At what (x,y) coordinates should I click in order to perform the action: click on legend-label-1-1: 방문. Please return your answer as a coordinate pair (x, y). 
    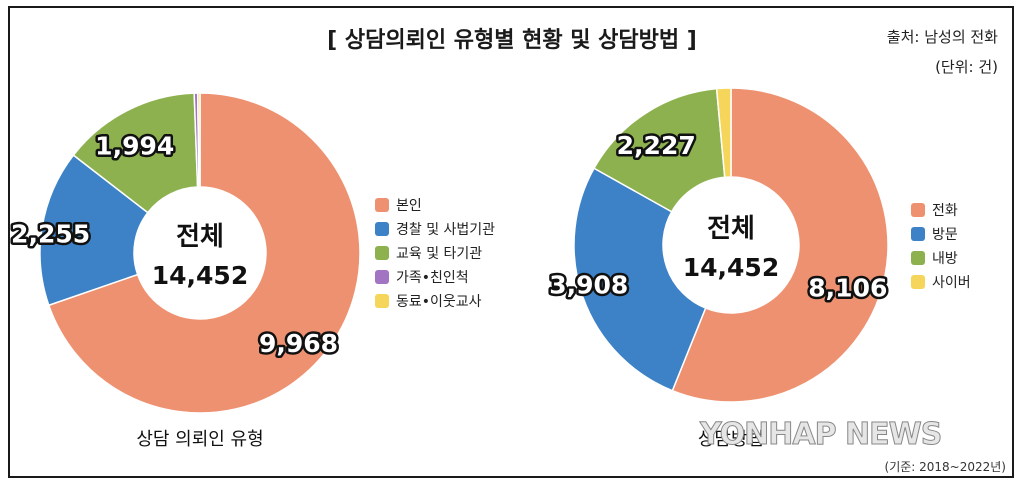
    Looking at the image, I should click on (945, 235).